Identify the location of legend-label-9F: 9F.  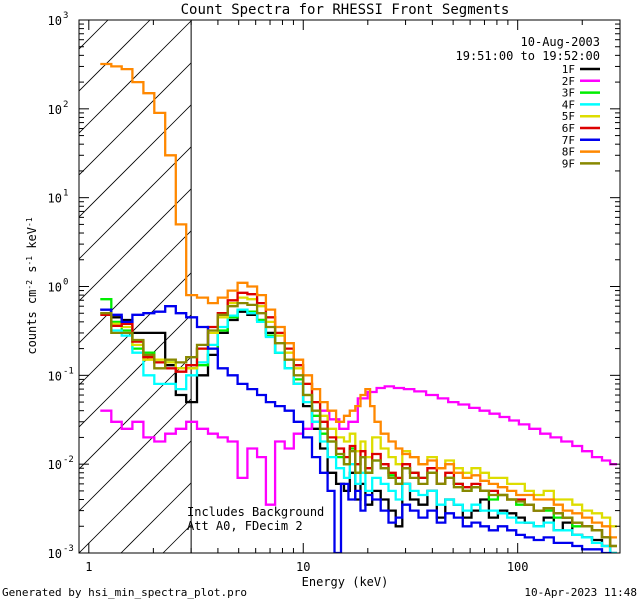
(568, 163).